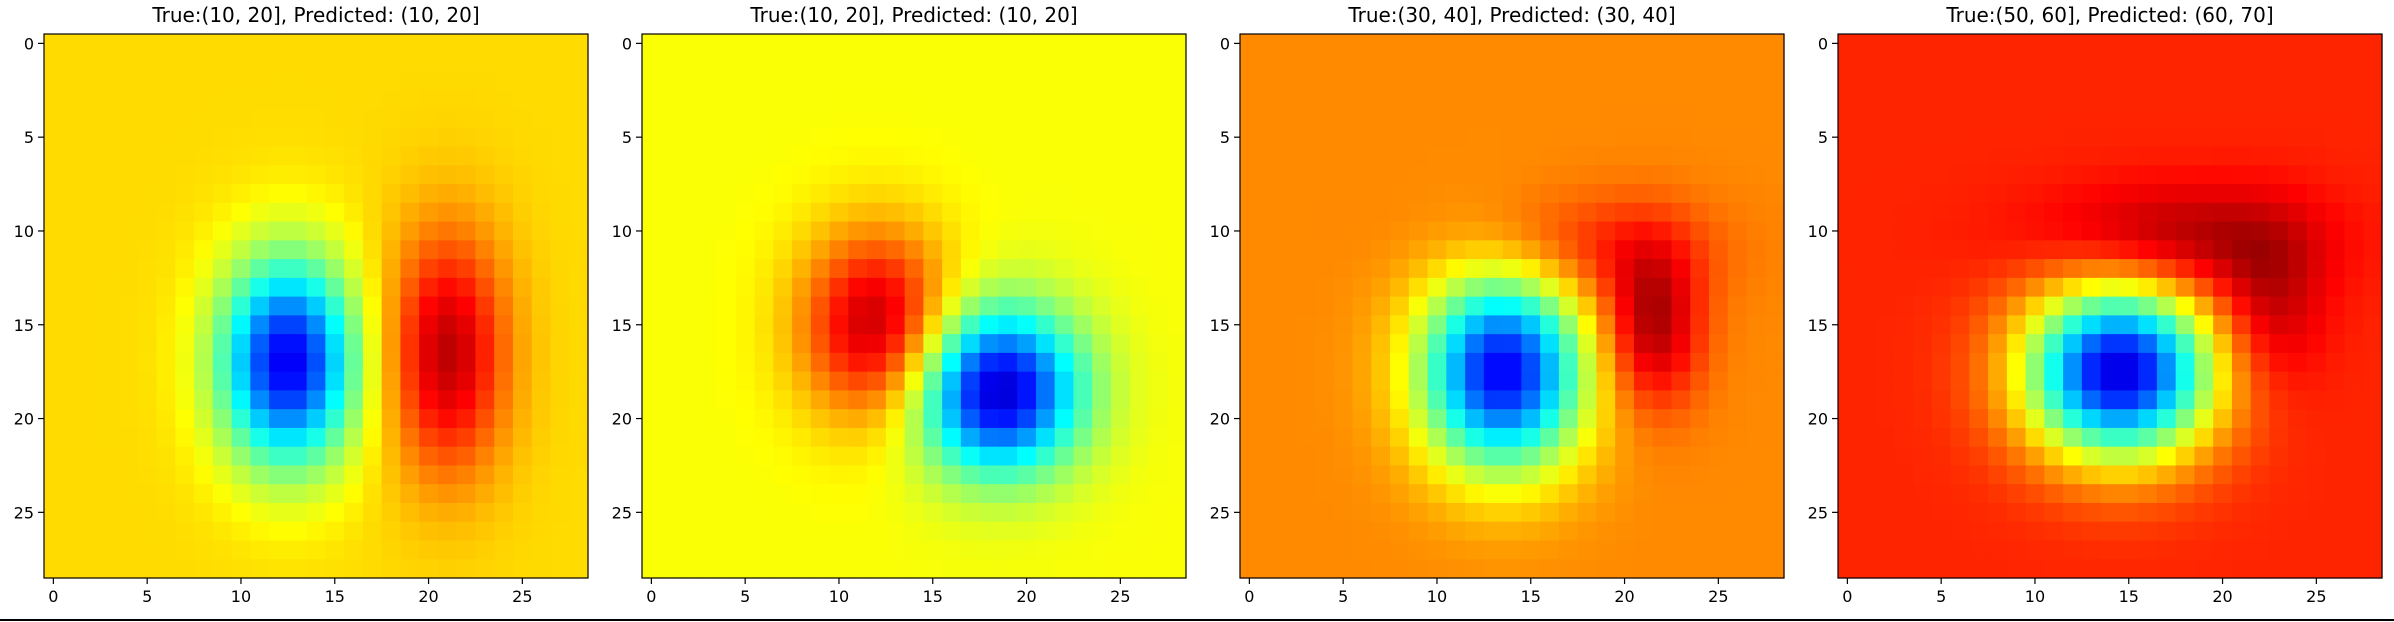 The width and height of the screenshot is (2394, 622). What do you see at coordinates (1624, 596) in the screenshot?
I see `x-tick-label: 20` at bounding box center [1624, 596].